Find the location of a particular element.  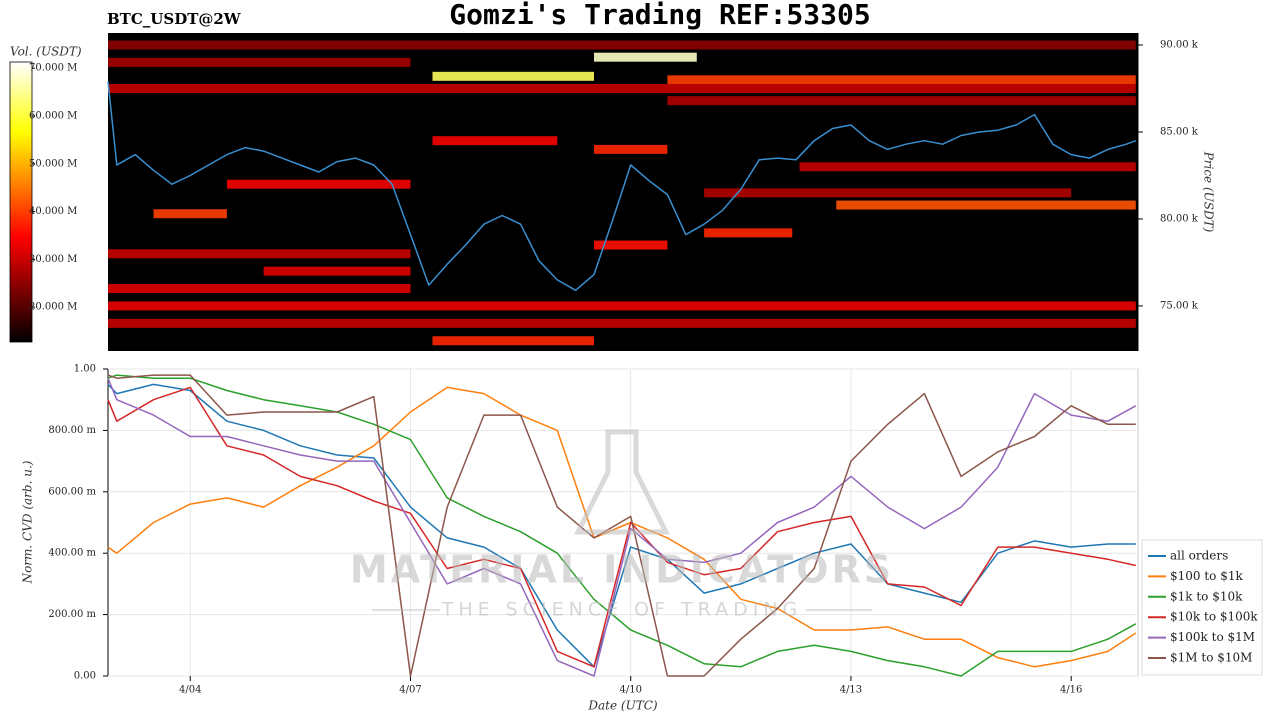

y-tick-label: 90.00 k is located at coordinates (1179, 45).